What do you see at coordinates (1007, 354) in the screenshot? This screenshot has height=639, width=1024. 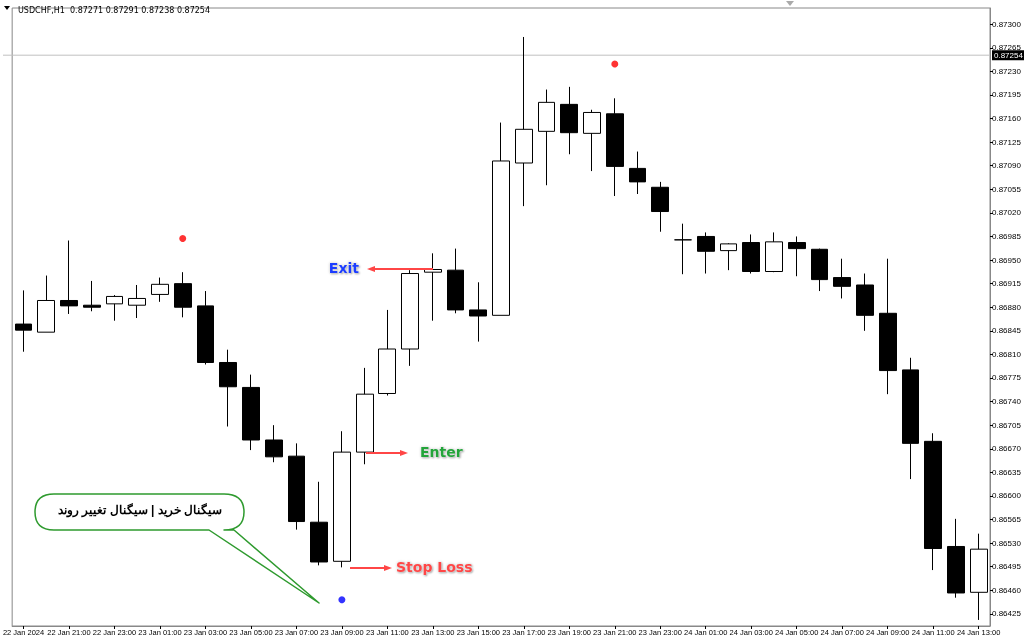 I see `y-tick-label: 0.86810` at bounding box center [1007, 354].